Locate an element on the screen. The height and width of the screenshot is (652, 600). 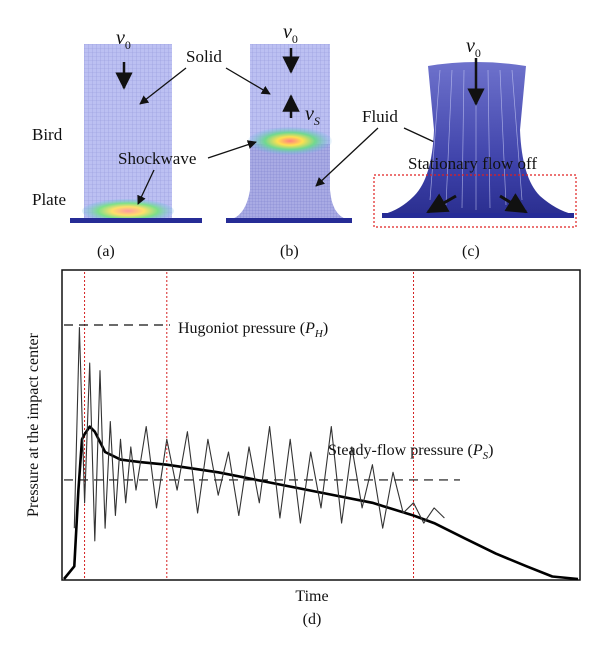
hugoniot-subscript: H is located at coordinates (319, 334).